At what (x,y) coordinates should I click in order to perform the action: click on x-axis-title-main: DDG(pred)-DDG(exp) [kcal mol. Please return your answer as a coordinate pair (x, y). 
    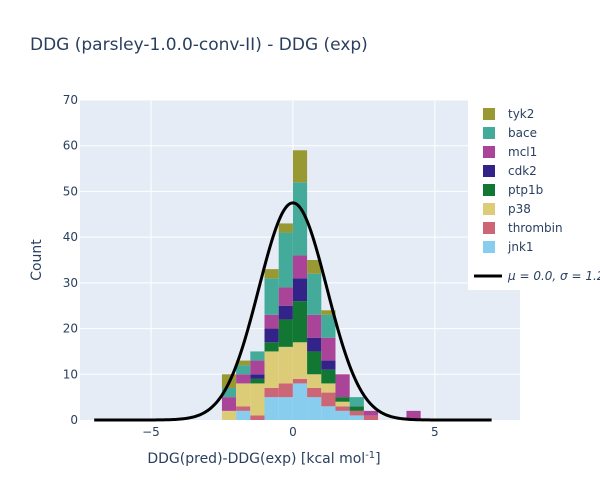
    Looking at the image, I should click on (256, 459).